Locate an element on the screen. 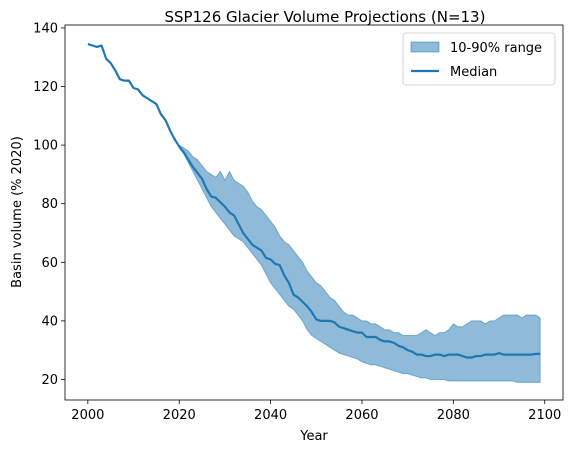  legend-median-label: Median is located at coordinates (473, 72).